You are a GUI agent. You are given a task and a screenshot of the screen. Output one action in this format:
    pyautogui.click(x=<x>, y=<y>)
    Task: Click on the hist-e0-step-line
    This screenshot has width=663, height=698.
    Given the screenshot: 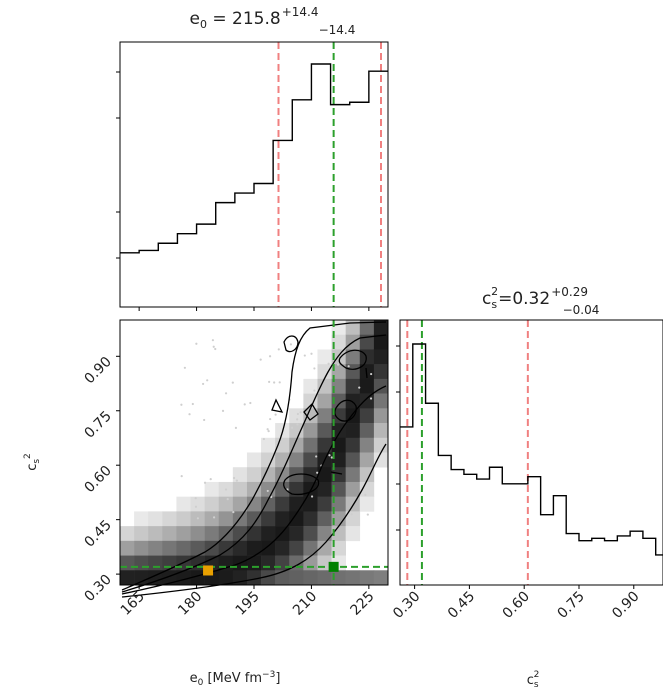 What is the action you would take?
    pyautogui.click(x=254, y=158)
    